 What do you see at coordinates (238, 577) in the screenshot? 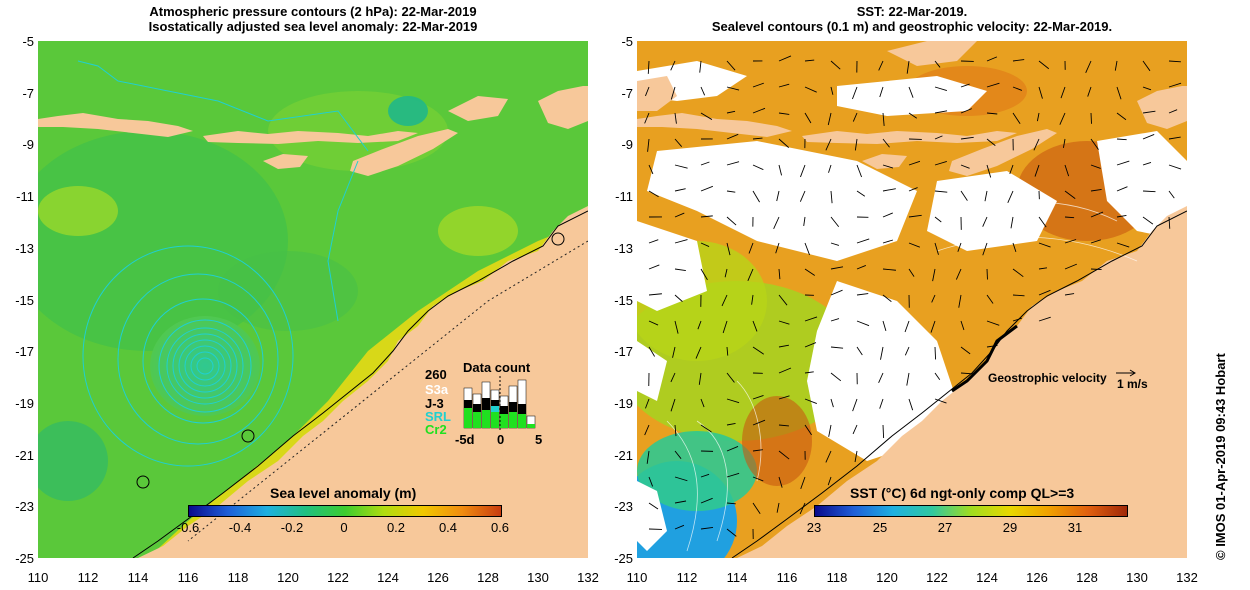
I see `x-tick-label: 118` at bounding box center [238, 577].